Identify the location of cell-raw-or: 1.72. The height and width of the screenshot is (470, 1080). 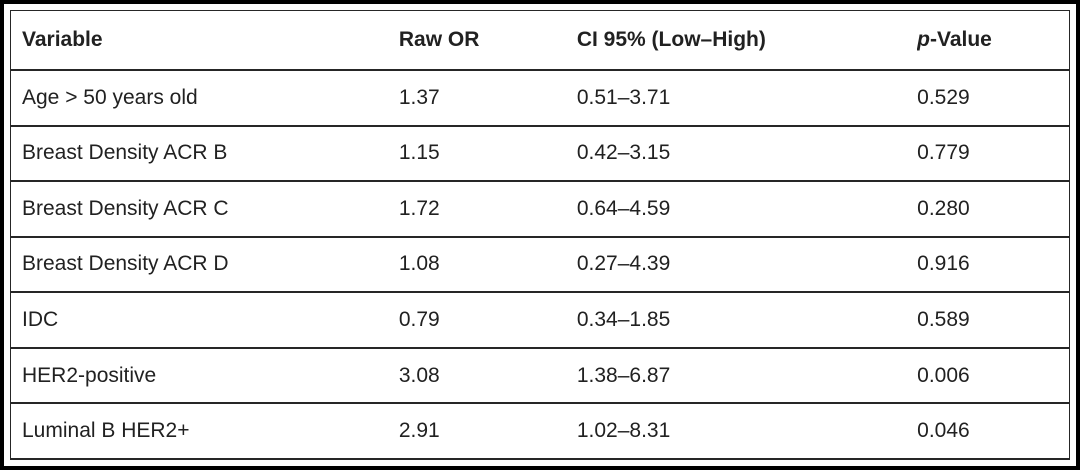
(487, 209).